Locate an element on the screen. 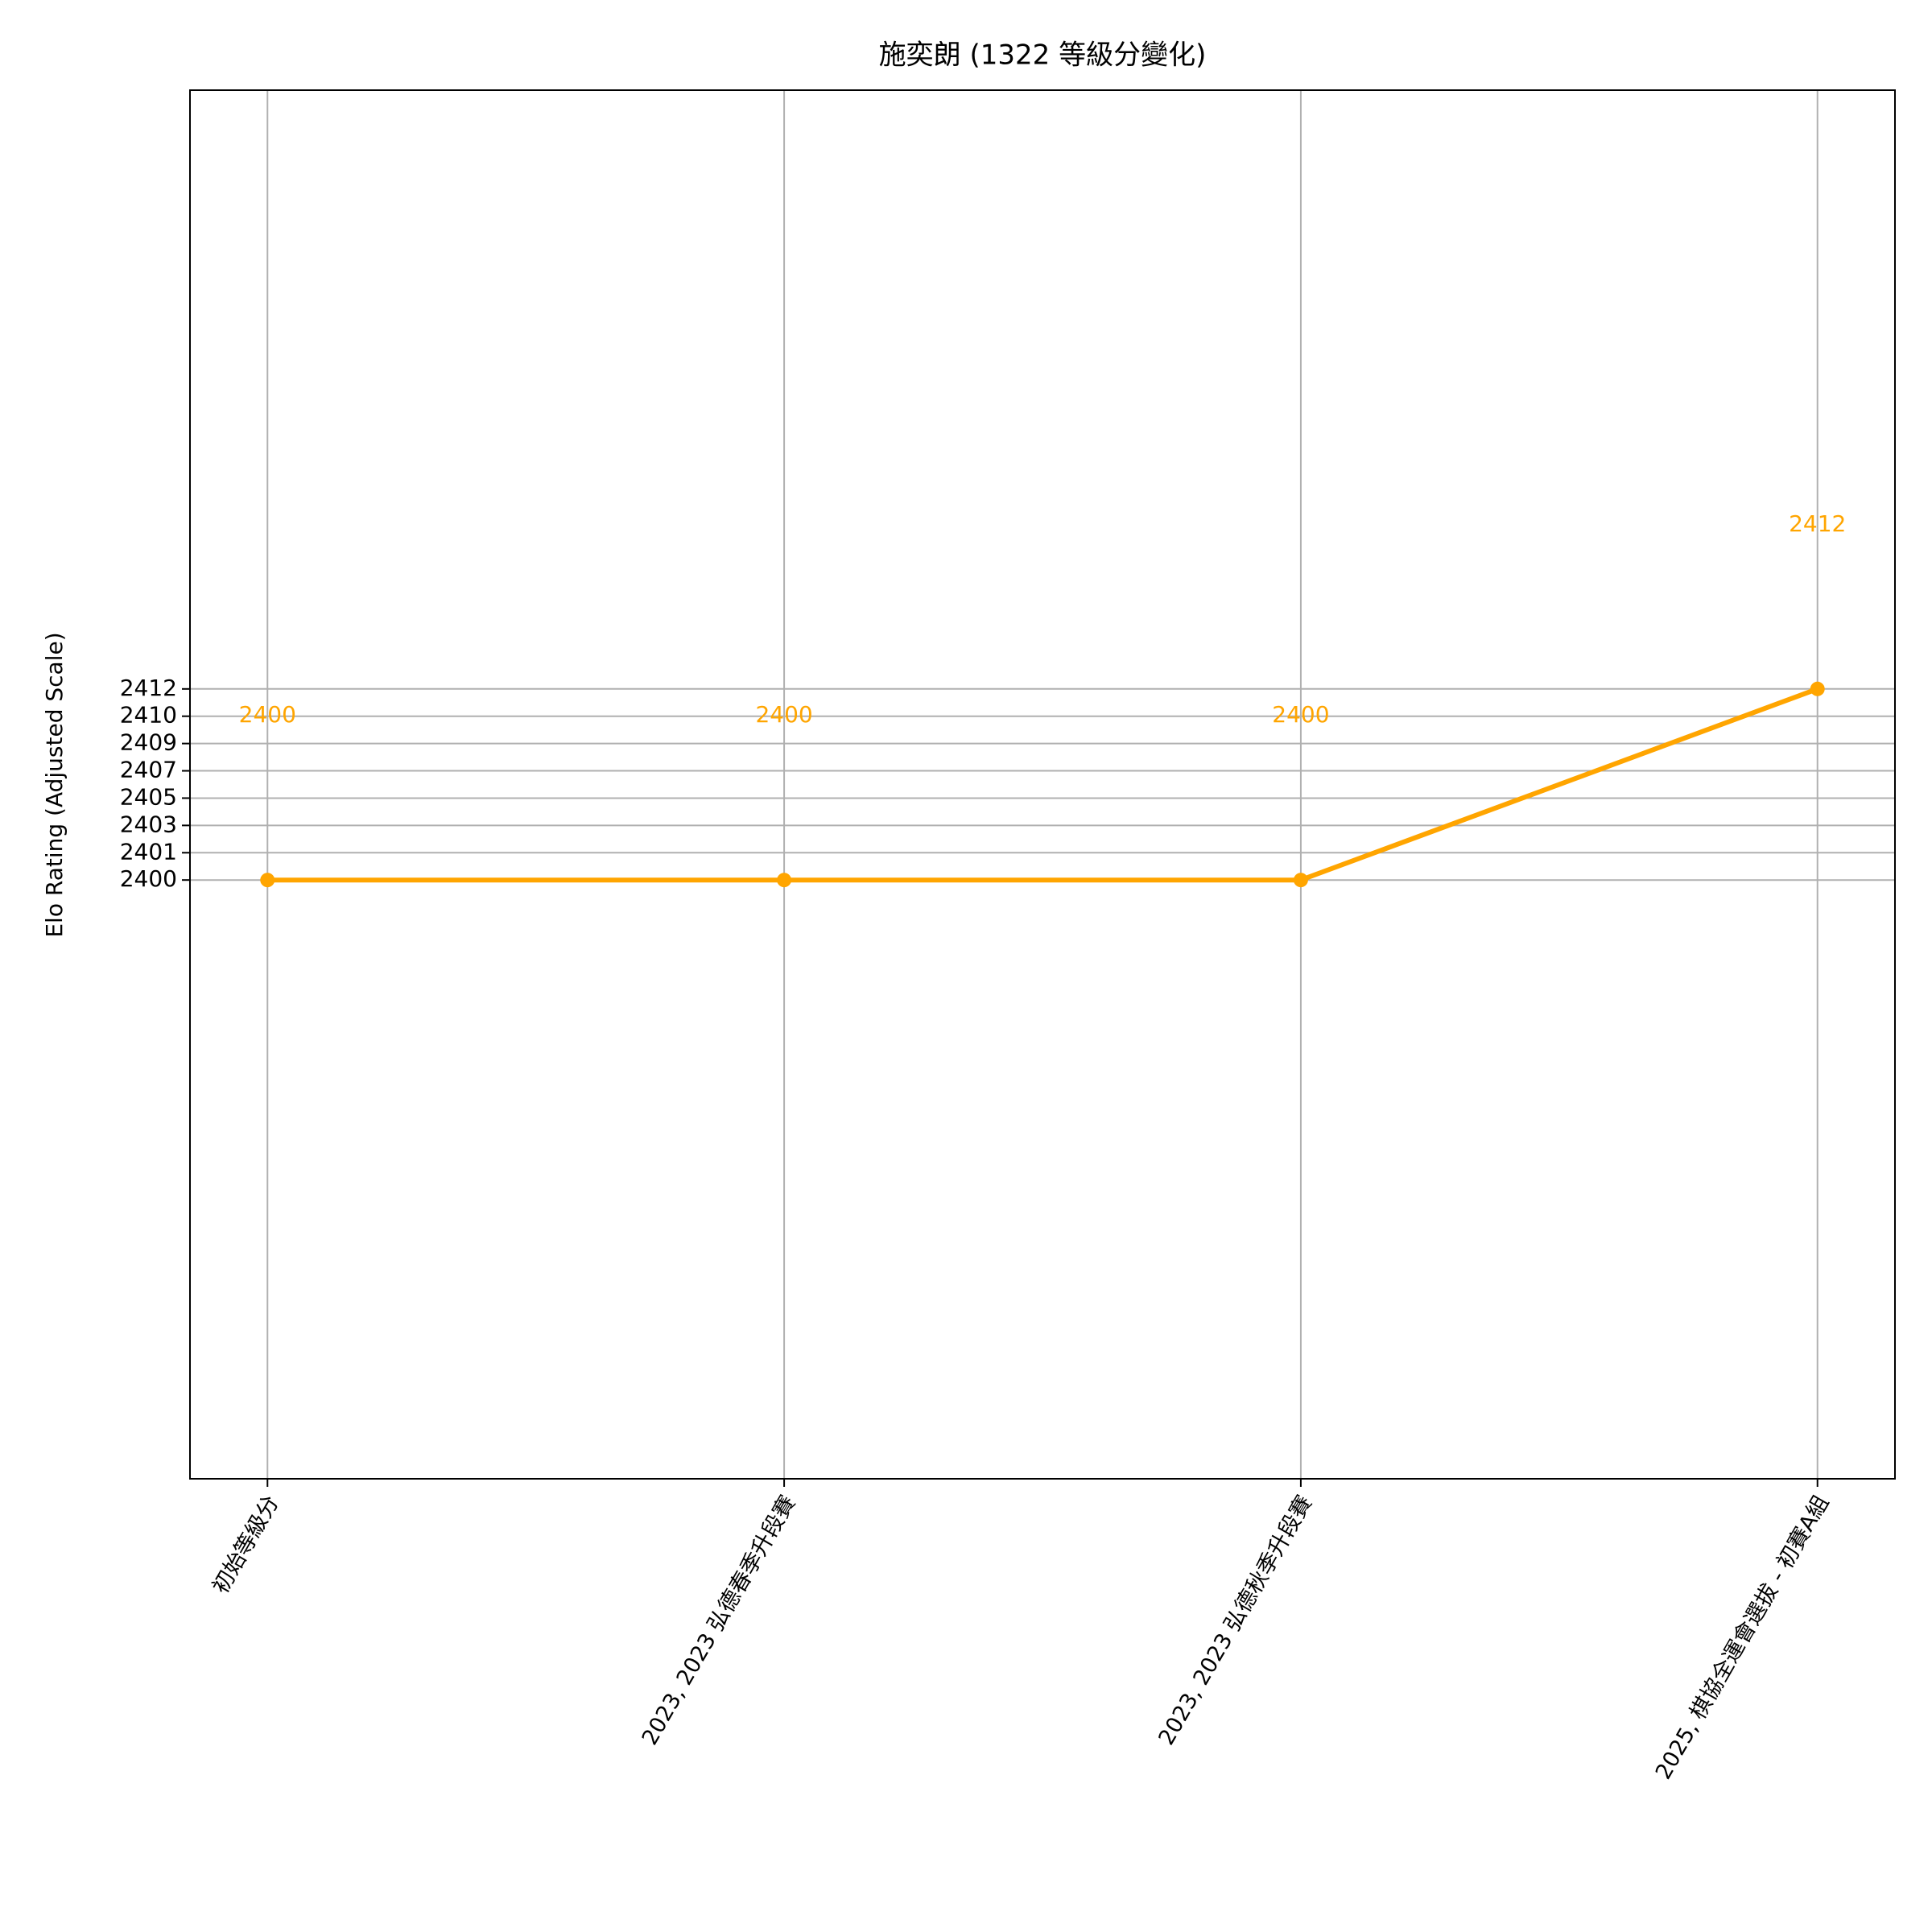  y-tick-label: 2412 is located at coordinates (148, 688).